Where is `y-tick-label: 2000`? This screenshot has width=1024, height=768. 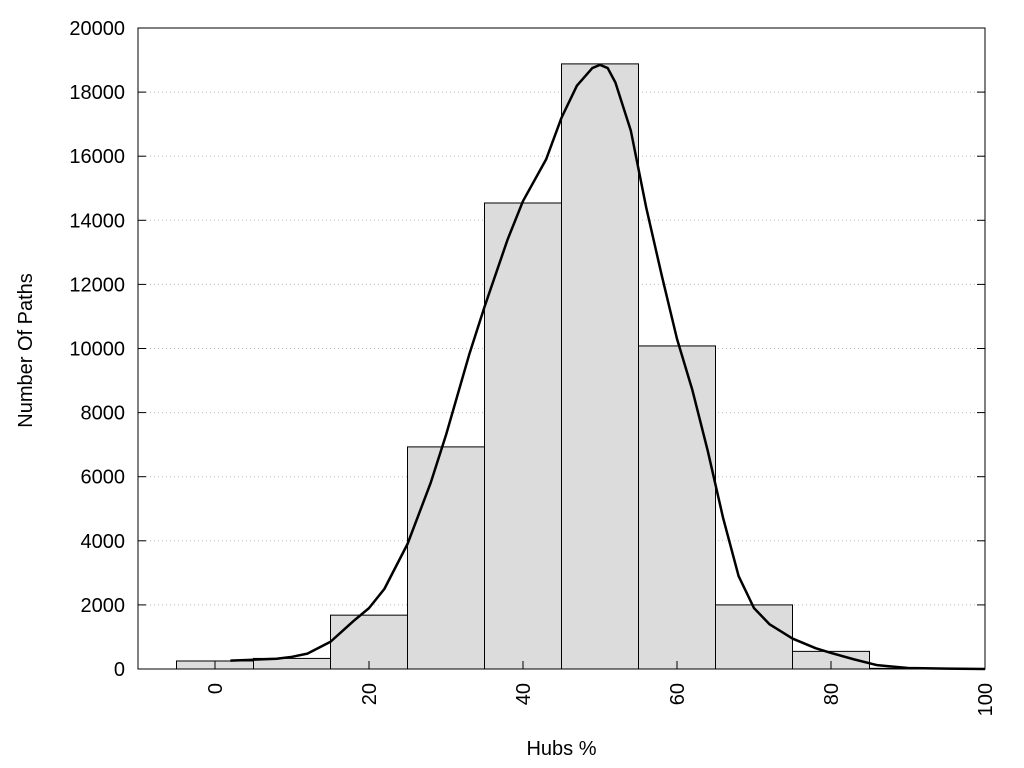 y-tick-label: 2000 is located at coordinates (103, 606).